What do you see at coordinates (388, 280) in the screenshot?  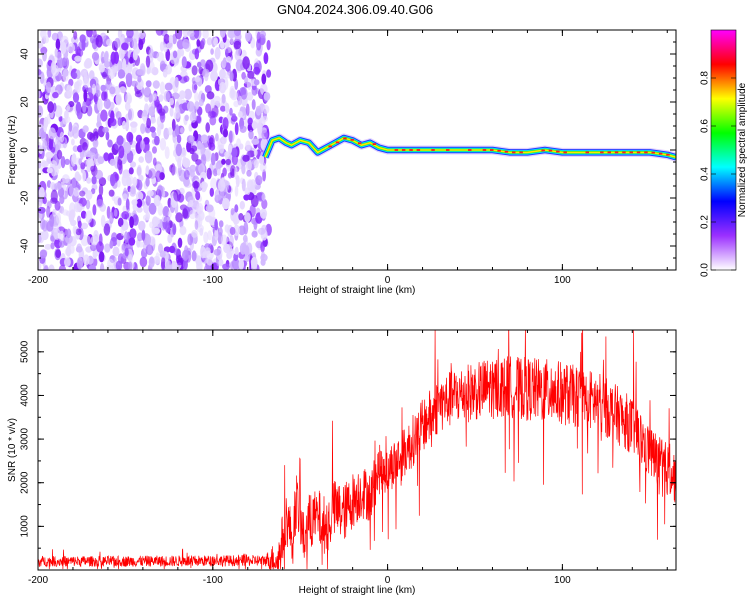 I see `spectrogram-x-tick-label: 0` at bounding box center [388, 280].